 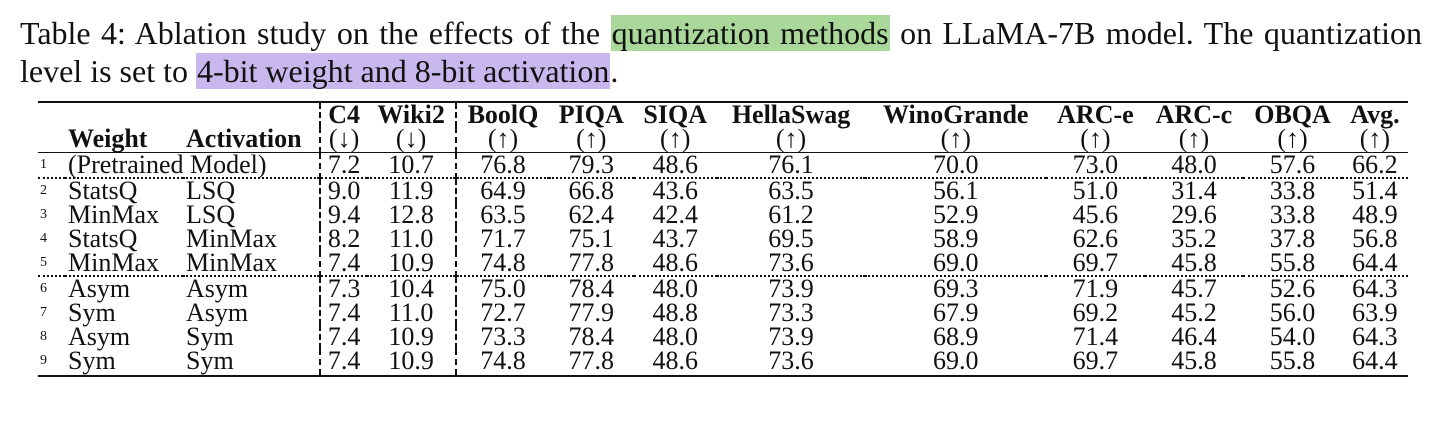 I want to click on cell-boolq: 73.3, so click(x=502, y=337).